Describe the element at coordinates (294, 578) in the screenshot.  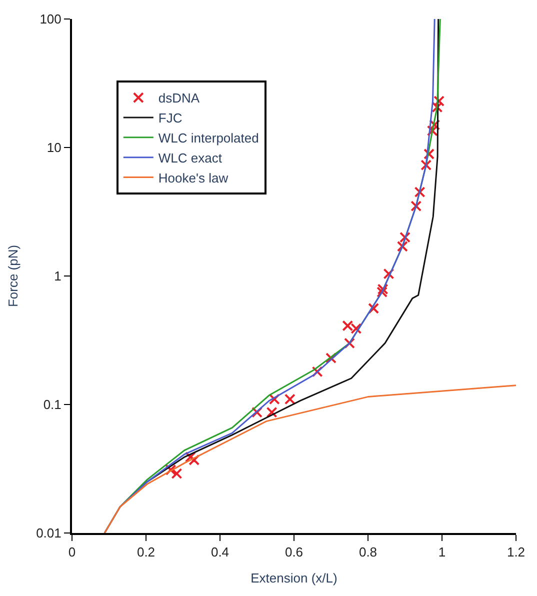
I see `x-axis-title: Extension (x/L)` at that location.